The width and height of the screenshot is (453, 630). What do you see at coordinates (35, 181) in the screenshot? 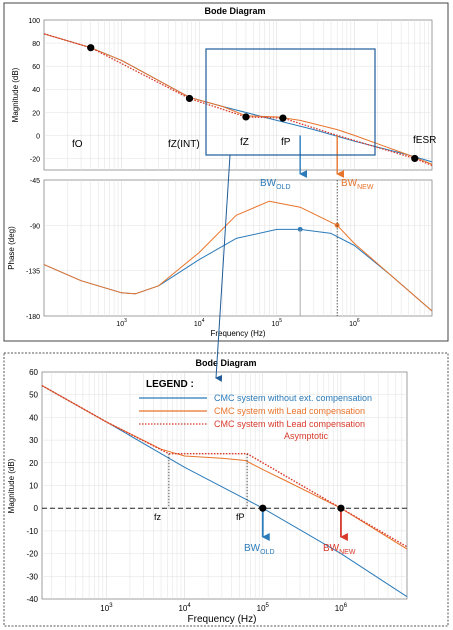
I see `y-tick-label: -45` at bounding box center [35, 181].